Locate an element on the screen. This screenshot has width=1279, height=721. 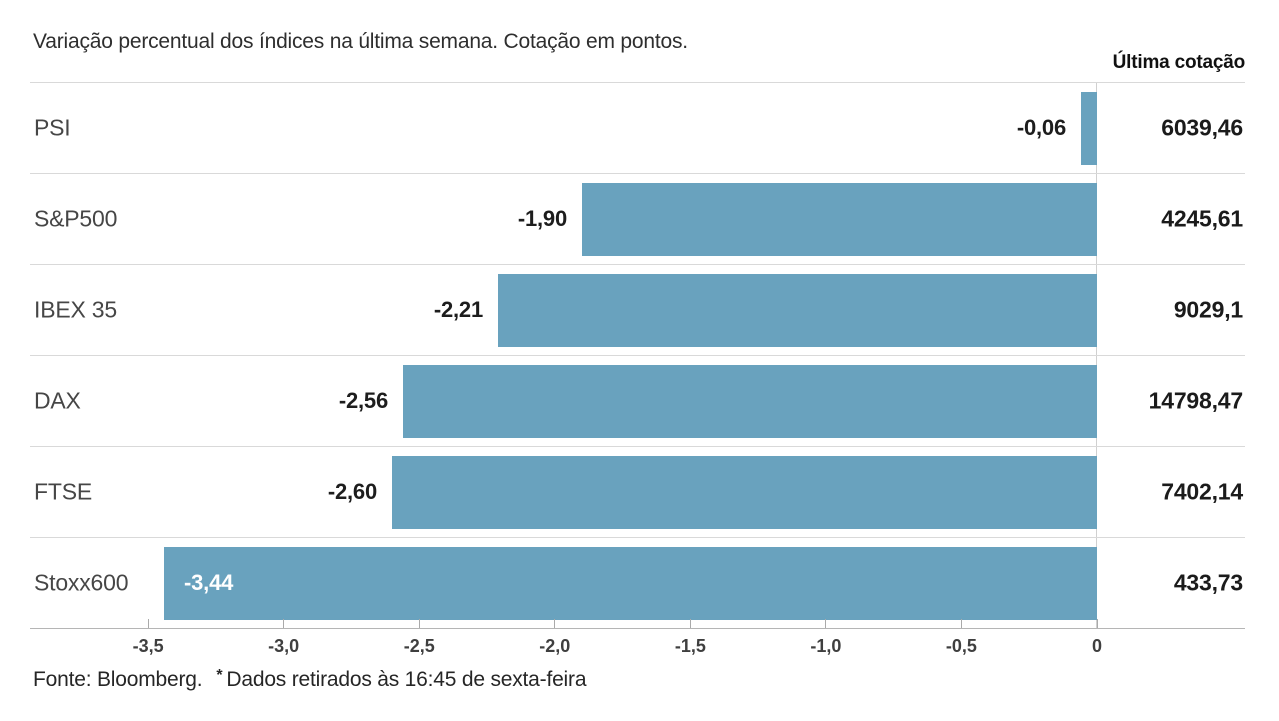
x-axis-labels: -3,5 -3,0 -2,5 -2,0 -1,5 -1,0 -0,5 0 is located at coordinates (637, 648).